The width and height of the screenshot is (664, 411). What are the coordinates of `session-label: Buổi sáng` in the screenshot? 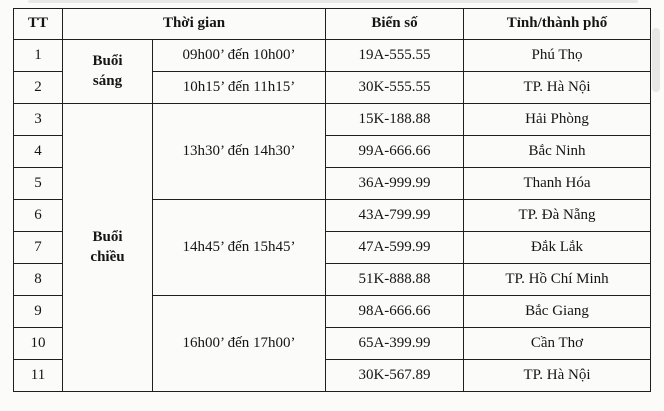 It's located at (107, 71).